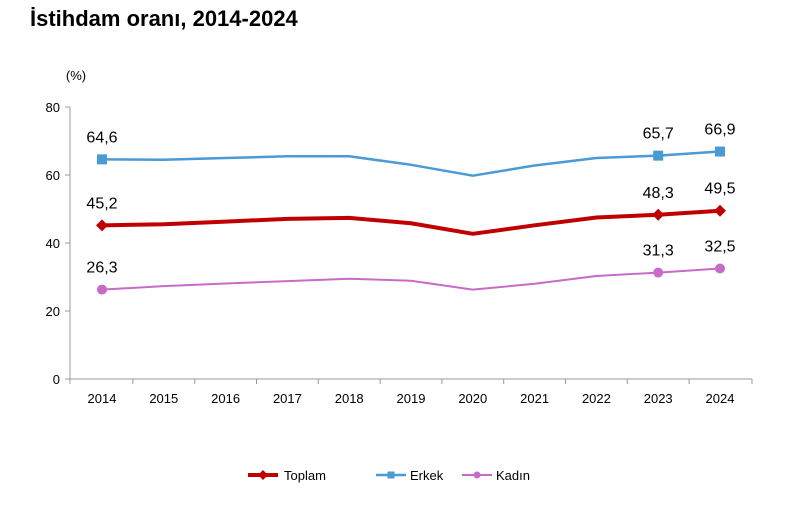 The width and height of the screenshot is (800, 520). What do you see at coordinates (411, 279) in the screenshot?
I see `series-line-kadın` at bounding box center [411, 279].